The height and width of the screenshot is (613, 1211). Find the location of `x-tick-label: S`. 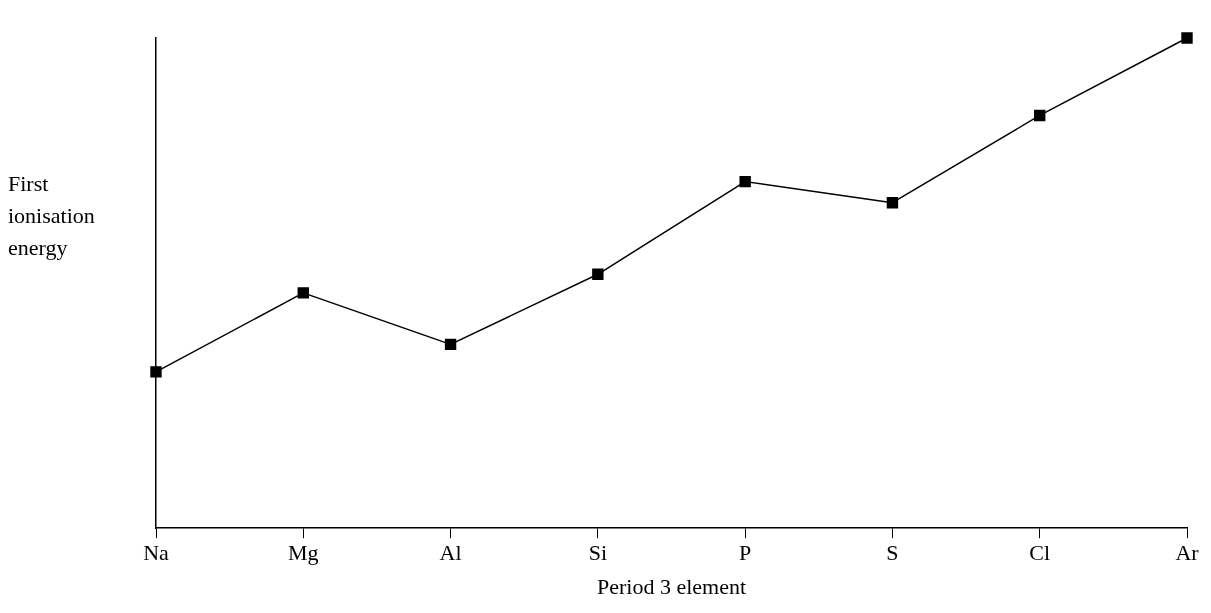

x-tick-label: S is located at coordinates (892, 553).